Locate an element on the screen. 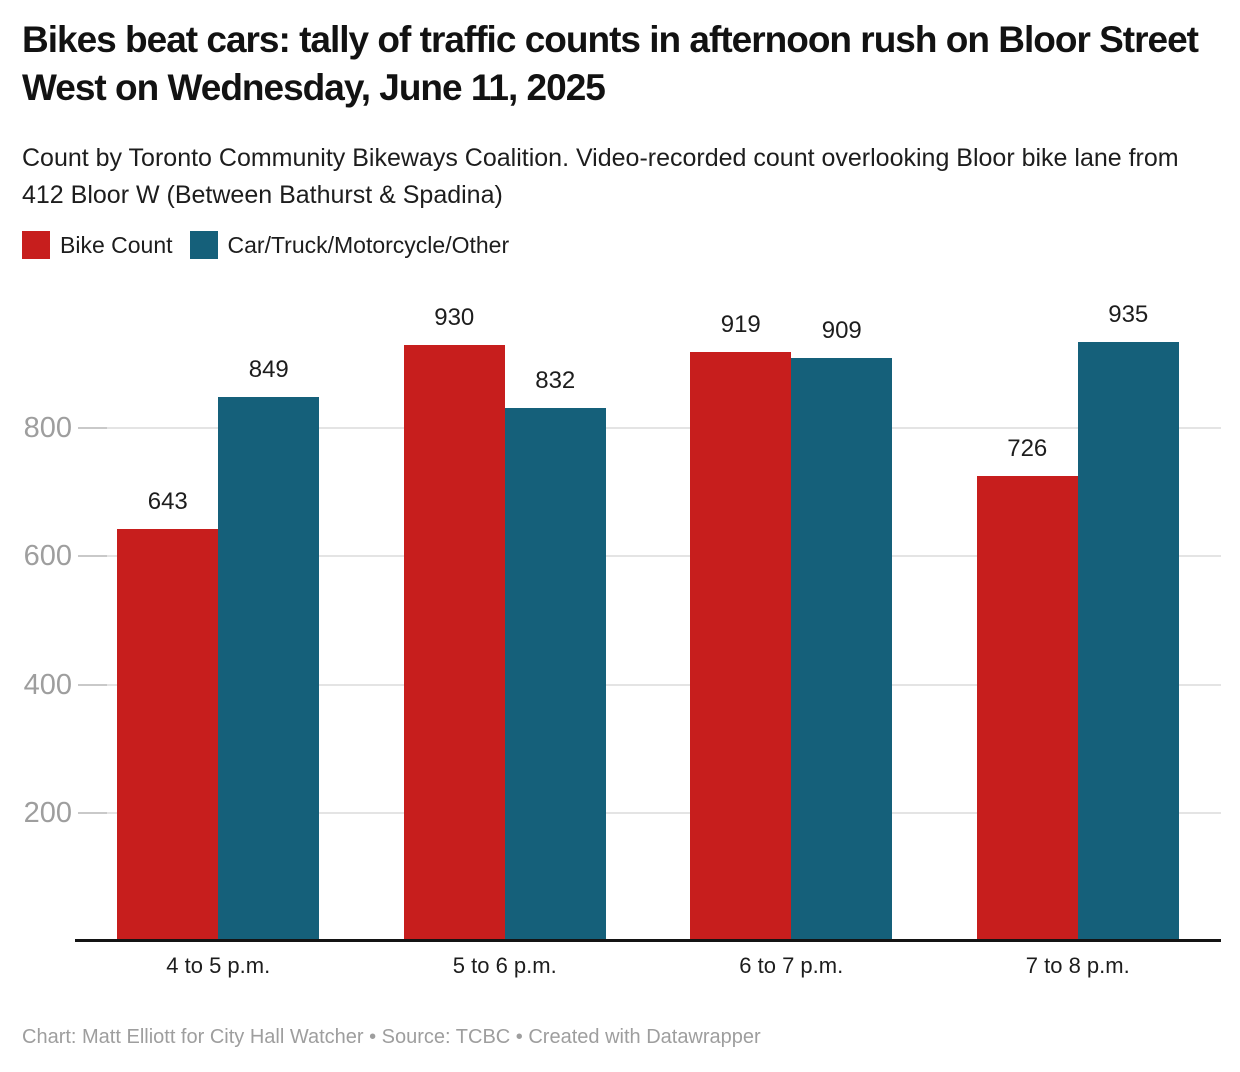 The height and width of the screenshot is (1072, 1240). value-label-bike-3: 726 is located at coordinates (1027, 448).